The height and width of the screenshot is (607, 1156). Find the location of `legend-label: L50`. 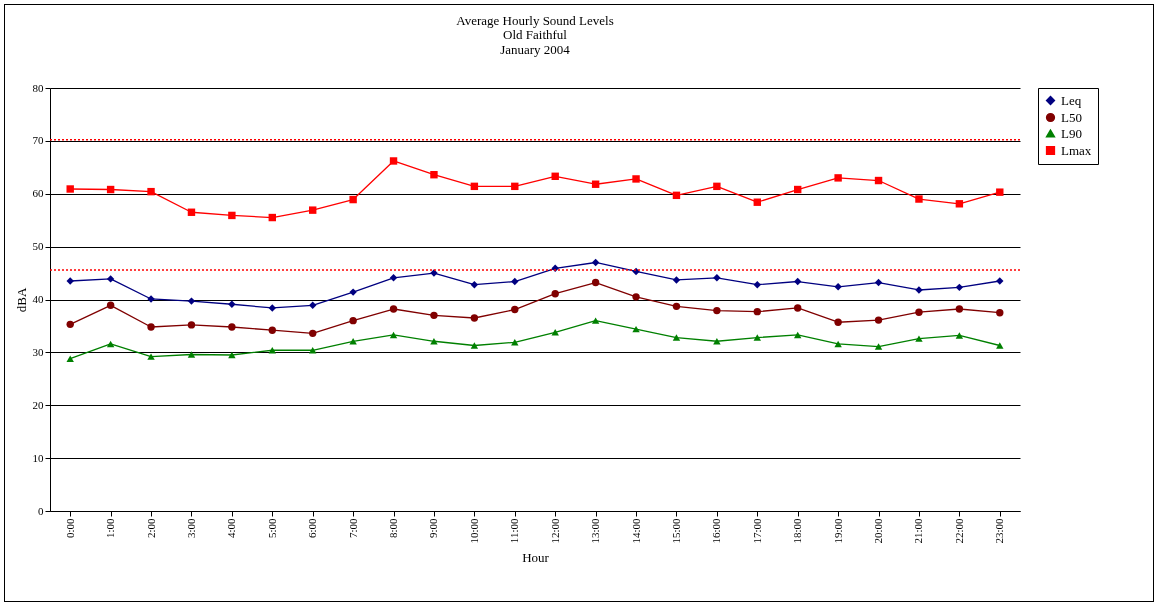

legend-label: L50 is located at coordinates (1071, 117).